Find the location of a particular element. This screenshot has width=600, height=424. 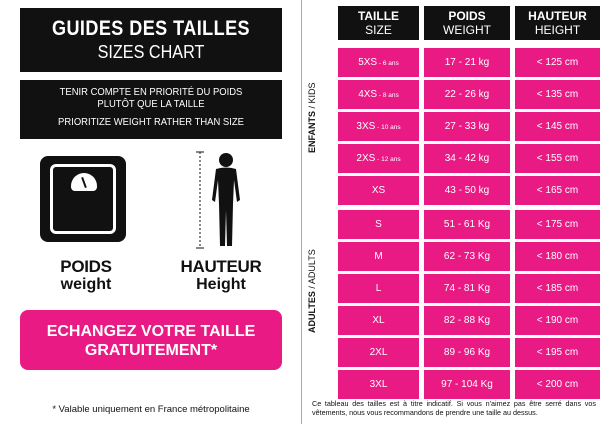

scale-needle is located at coordinates (84, 182).